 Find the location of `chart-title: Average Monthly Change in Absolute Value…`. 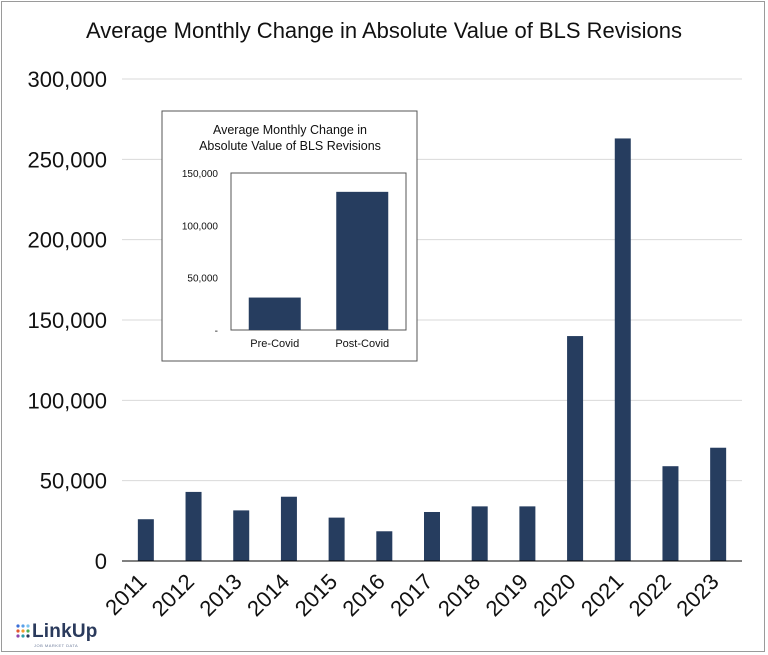

chart-title: Average Monthly Change in Absolute Value… is located at coordinates (384, 30).